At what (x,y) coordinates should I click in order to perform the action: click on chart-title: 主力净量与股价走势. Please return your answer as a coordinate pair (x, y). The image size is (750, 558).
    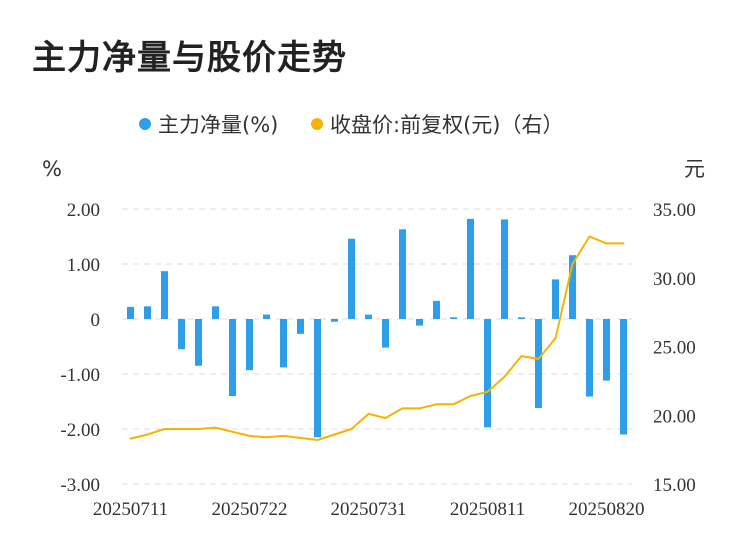
    Looking at the image, I should click on (189, 58).